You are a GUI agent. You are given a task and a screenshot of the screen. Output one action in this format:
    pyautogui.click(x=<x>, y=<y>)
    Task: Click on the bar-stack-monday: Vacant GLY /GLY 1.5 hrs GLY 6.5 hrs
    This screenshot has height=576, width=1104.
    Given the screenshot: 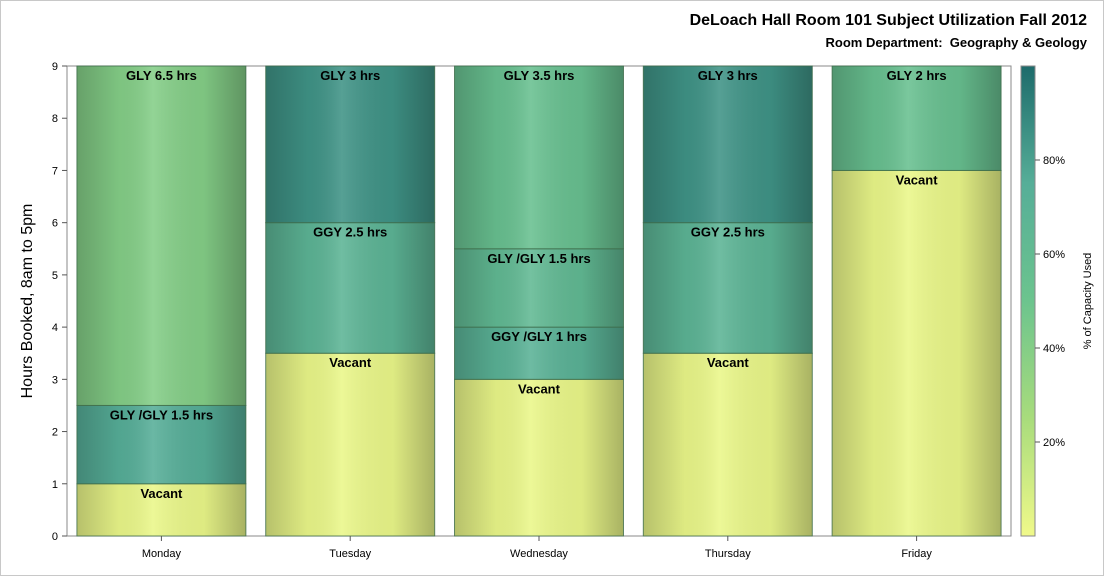 What is the action you would take?
    pyautogui.click(x=161, y=301)
    